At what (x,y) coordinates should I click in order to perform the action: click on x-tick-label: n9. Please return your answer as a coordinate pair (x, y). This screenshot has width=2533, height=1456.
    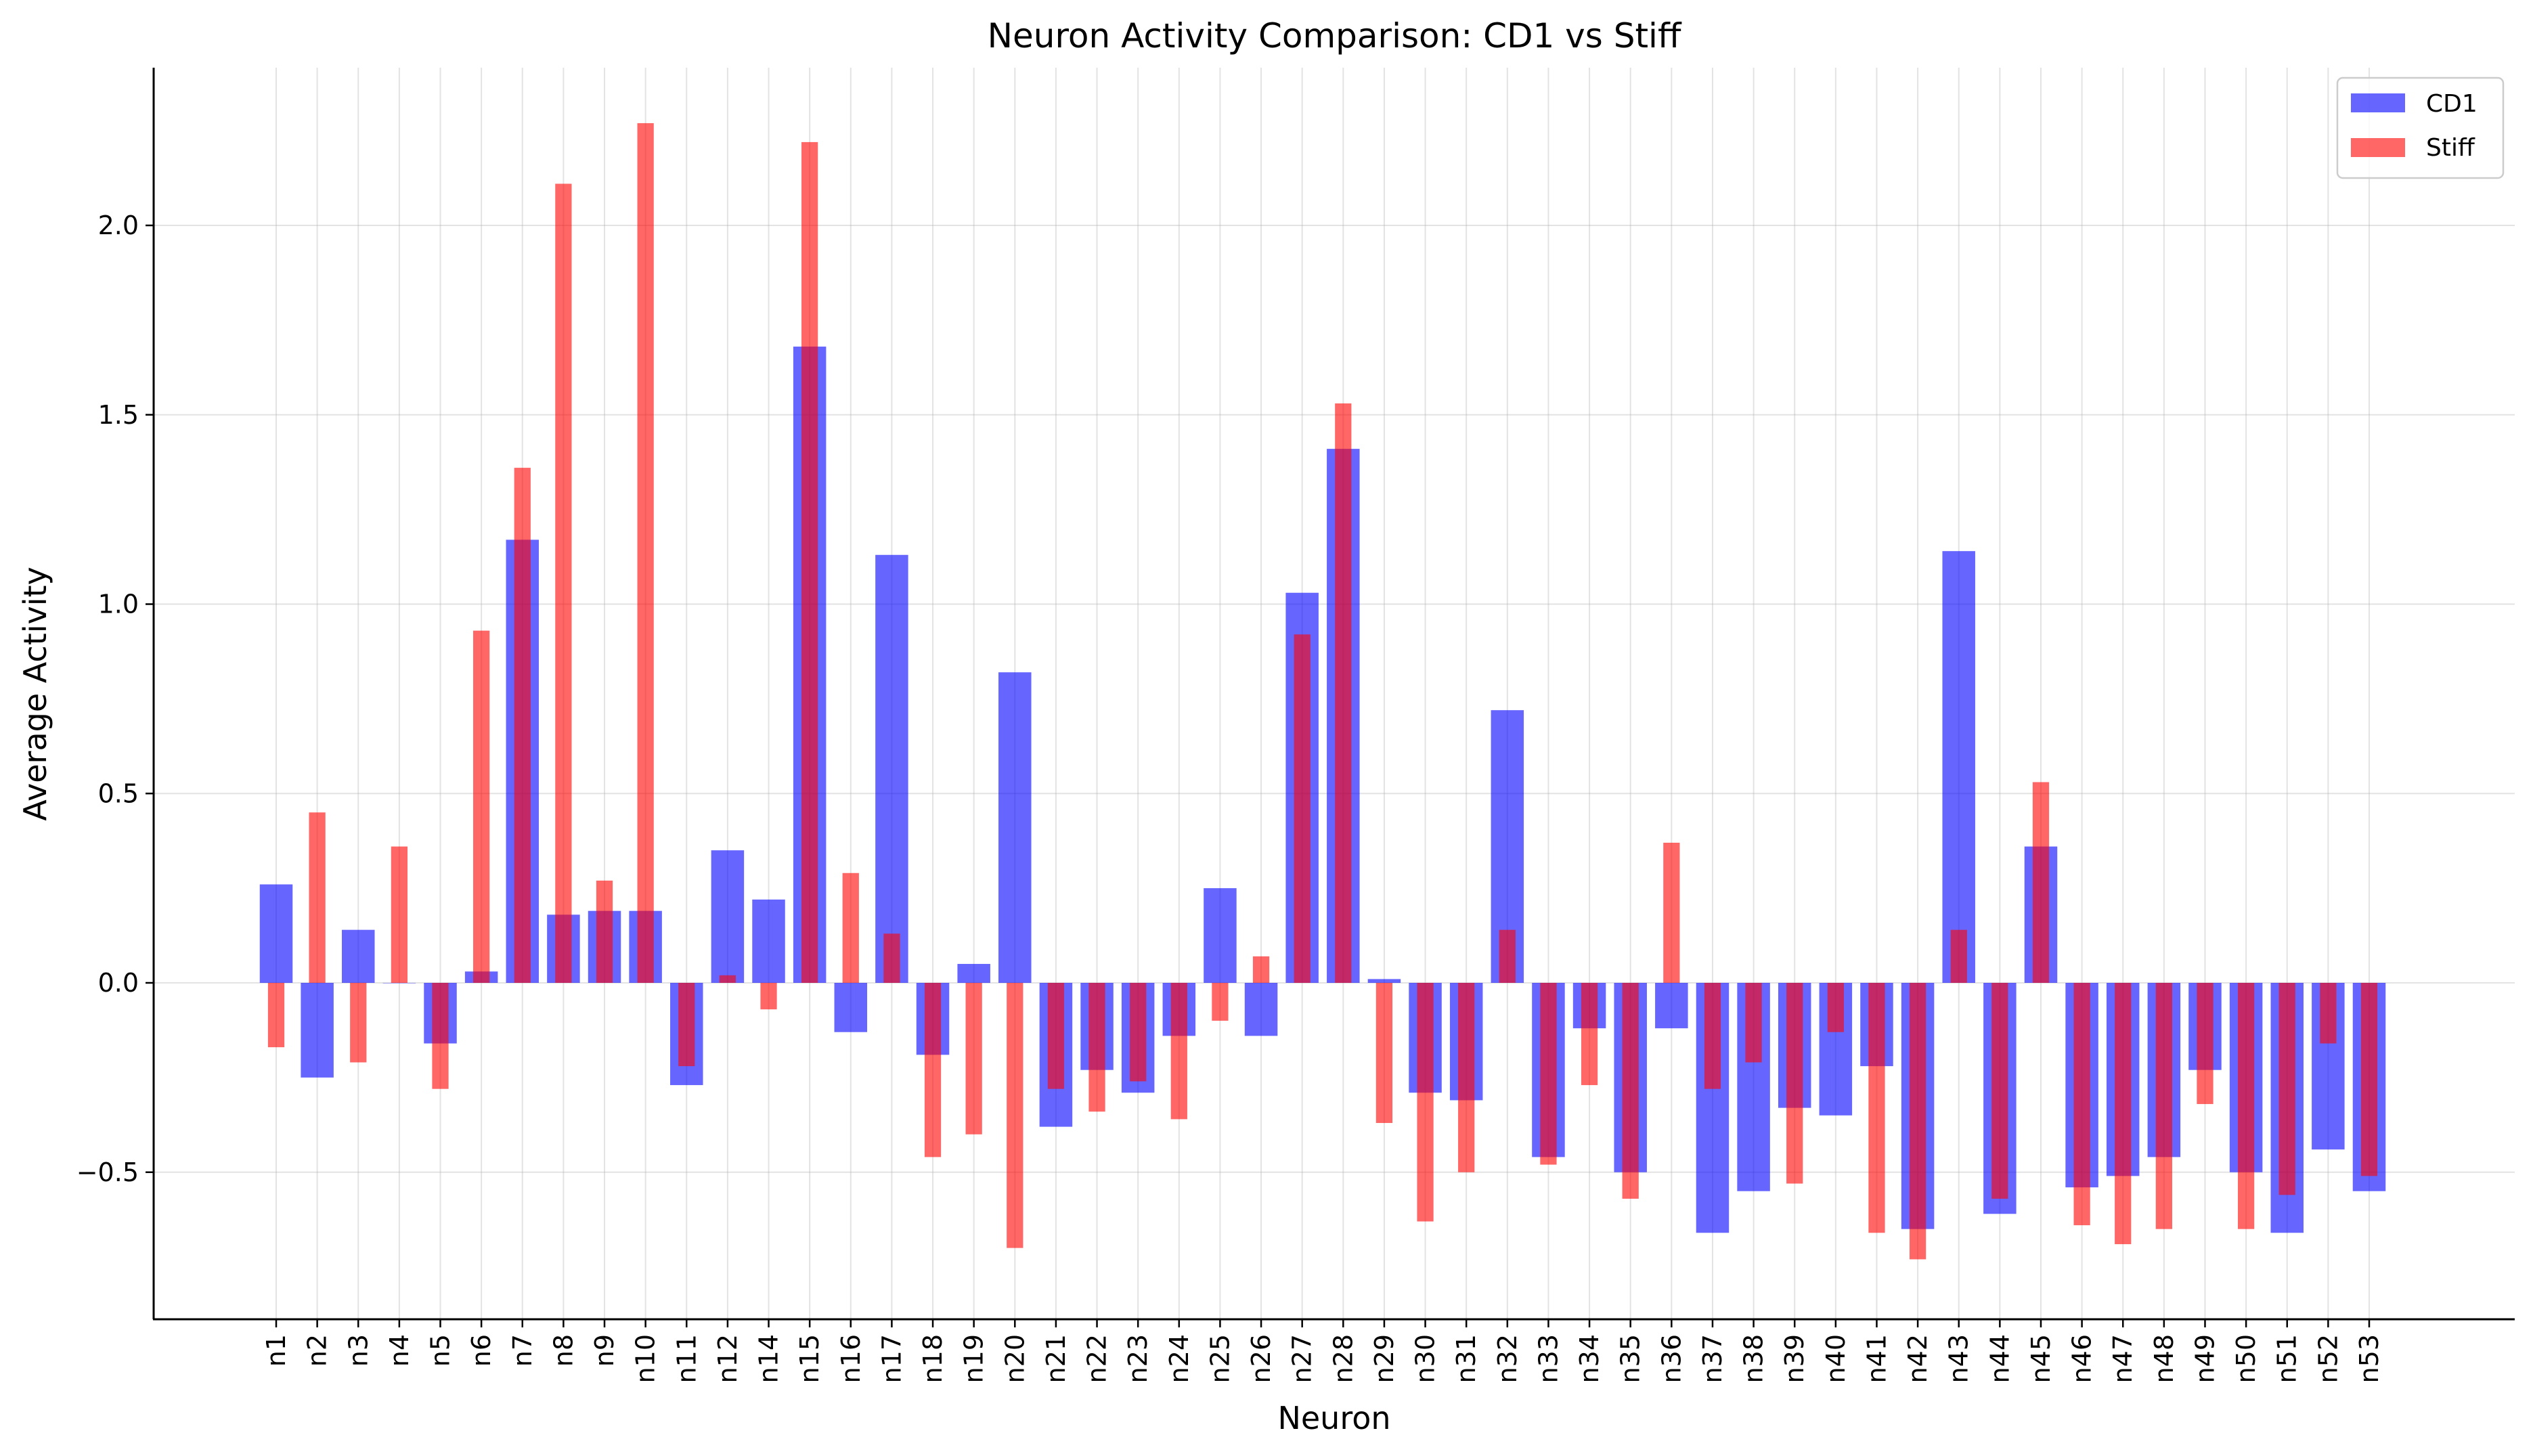
    Looking at the image, I should click on (604, 1350).